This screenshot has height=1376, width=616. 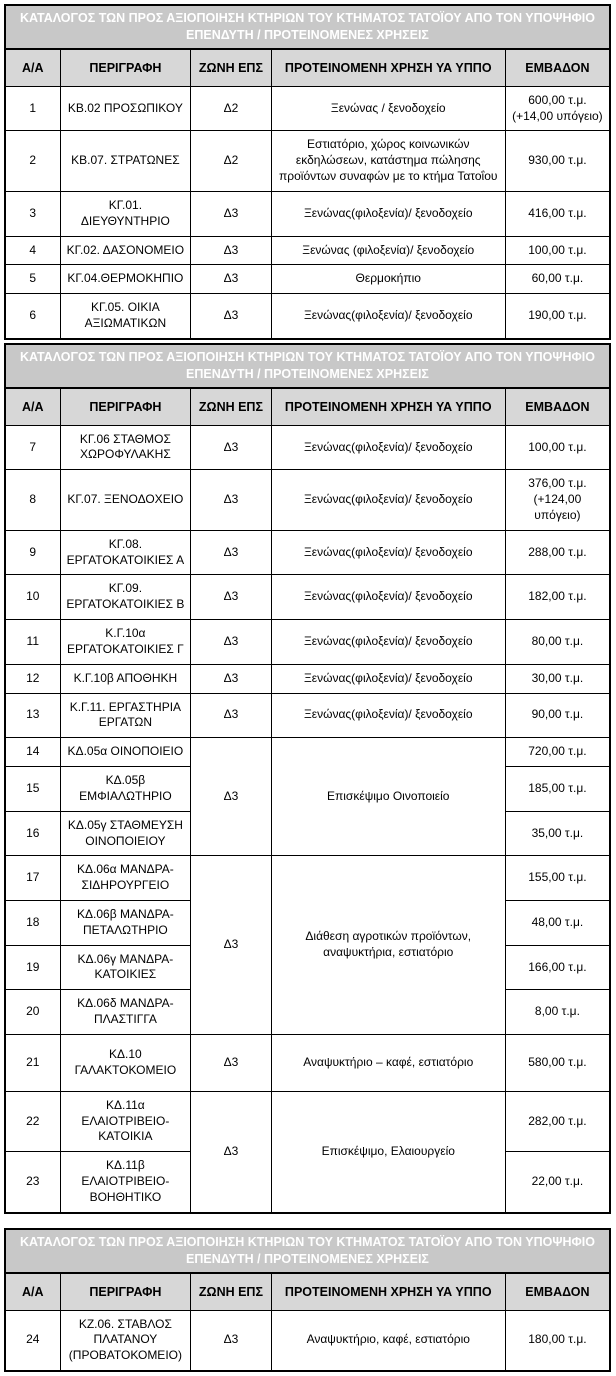 What do you see at coordinates (125, 789) in the screenshot?
I see `cell-description: ΚΔ.05β ΕΜΦΙΑΛΩΤΗΡΙΟ` at bounding box center [125, 789].